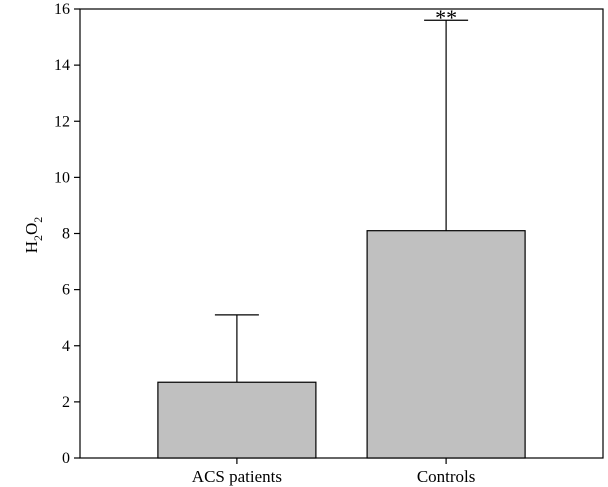 This screenshot has width=608, height=487. What do you see at coordinates (66, 346) in the screenshot?
I see `y-tick-label: 4` at bounding box center [66, 346].